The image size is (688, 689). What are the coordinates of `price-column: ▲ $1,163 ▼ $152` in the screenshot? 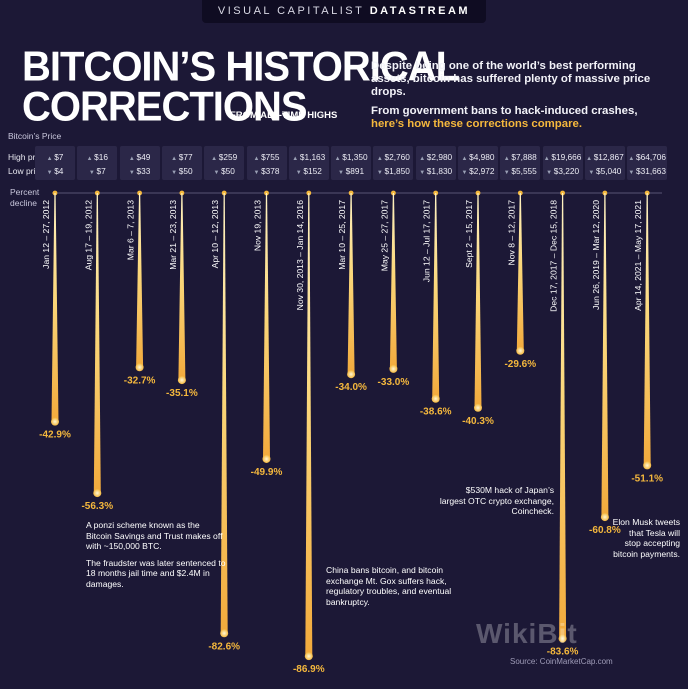 It's located at (308, 163).